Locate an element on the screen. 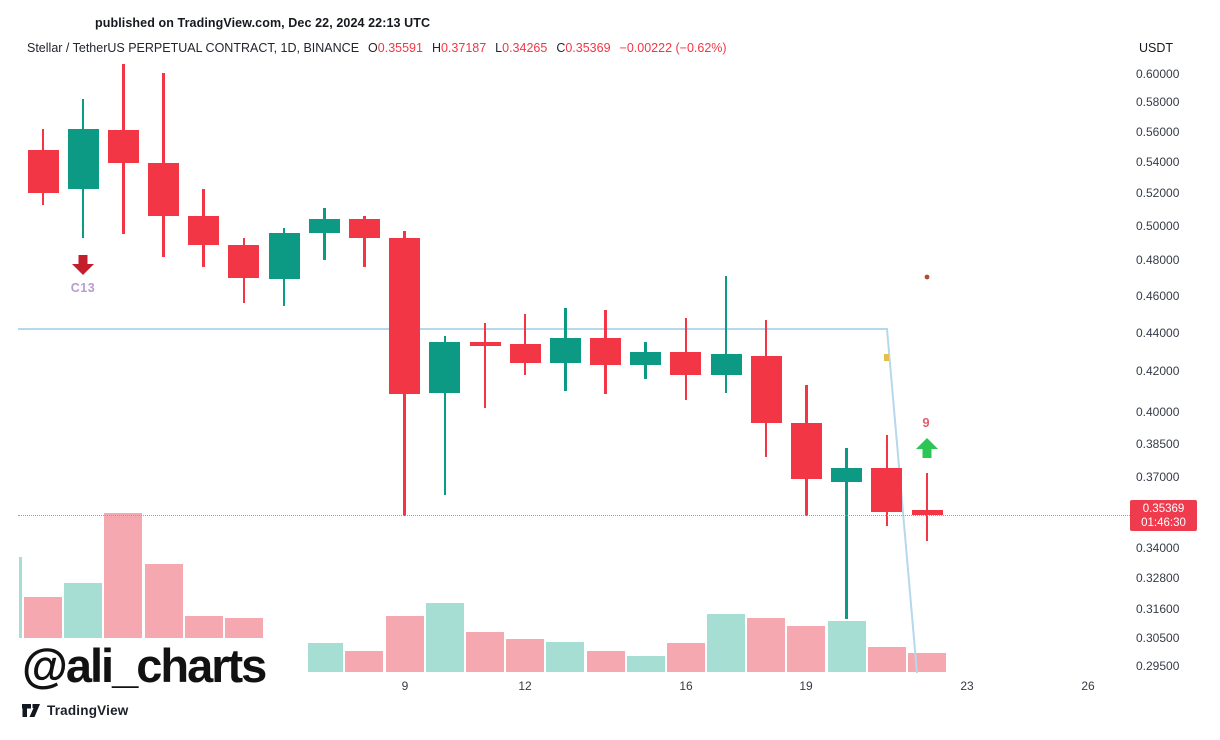 This screenshot has height=740, width=1220. price-tick-label: 0.34000 is located at coordinates (1158, 548).